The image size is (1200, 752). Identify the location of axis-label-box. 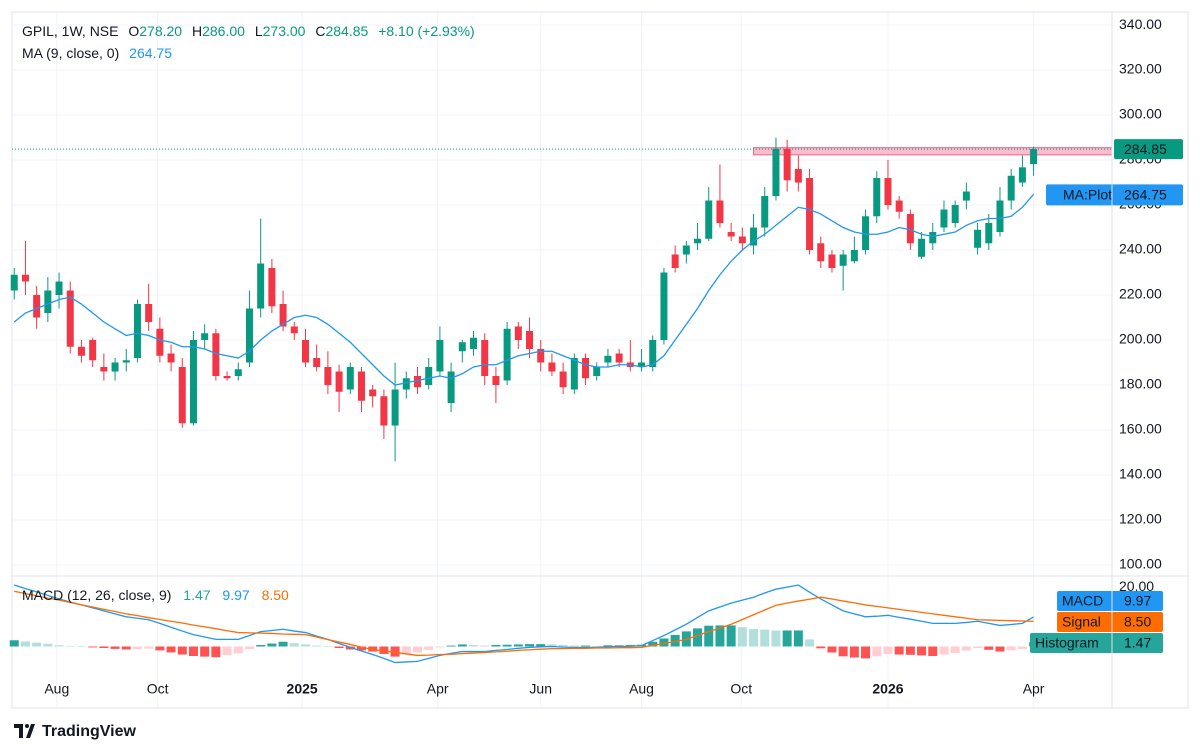
(1096, 643).